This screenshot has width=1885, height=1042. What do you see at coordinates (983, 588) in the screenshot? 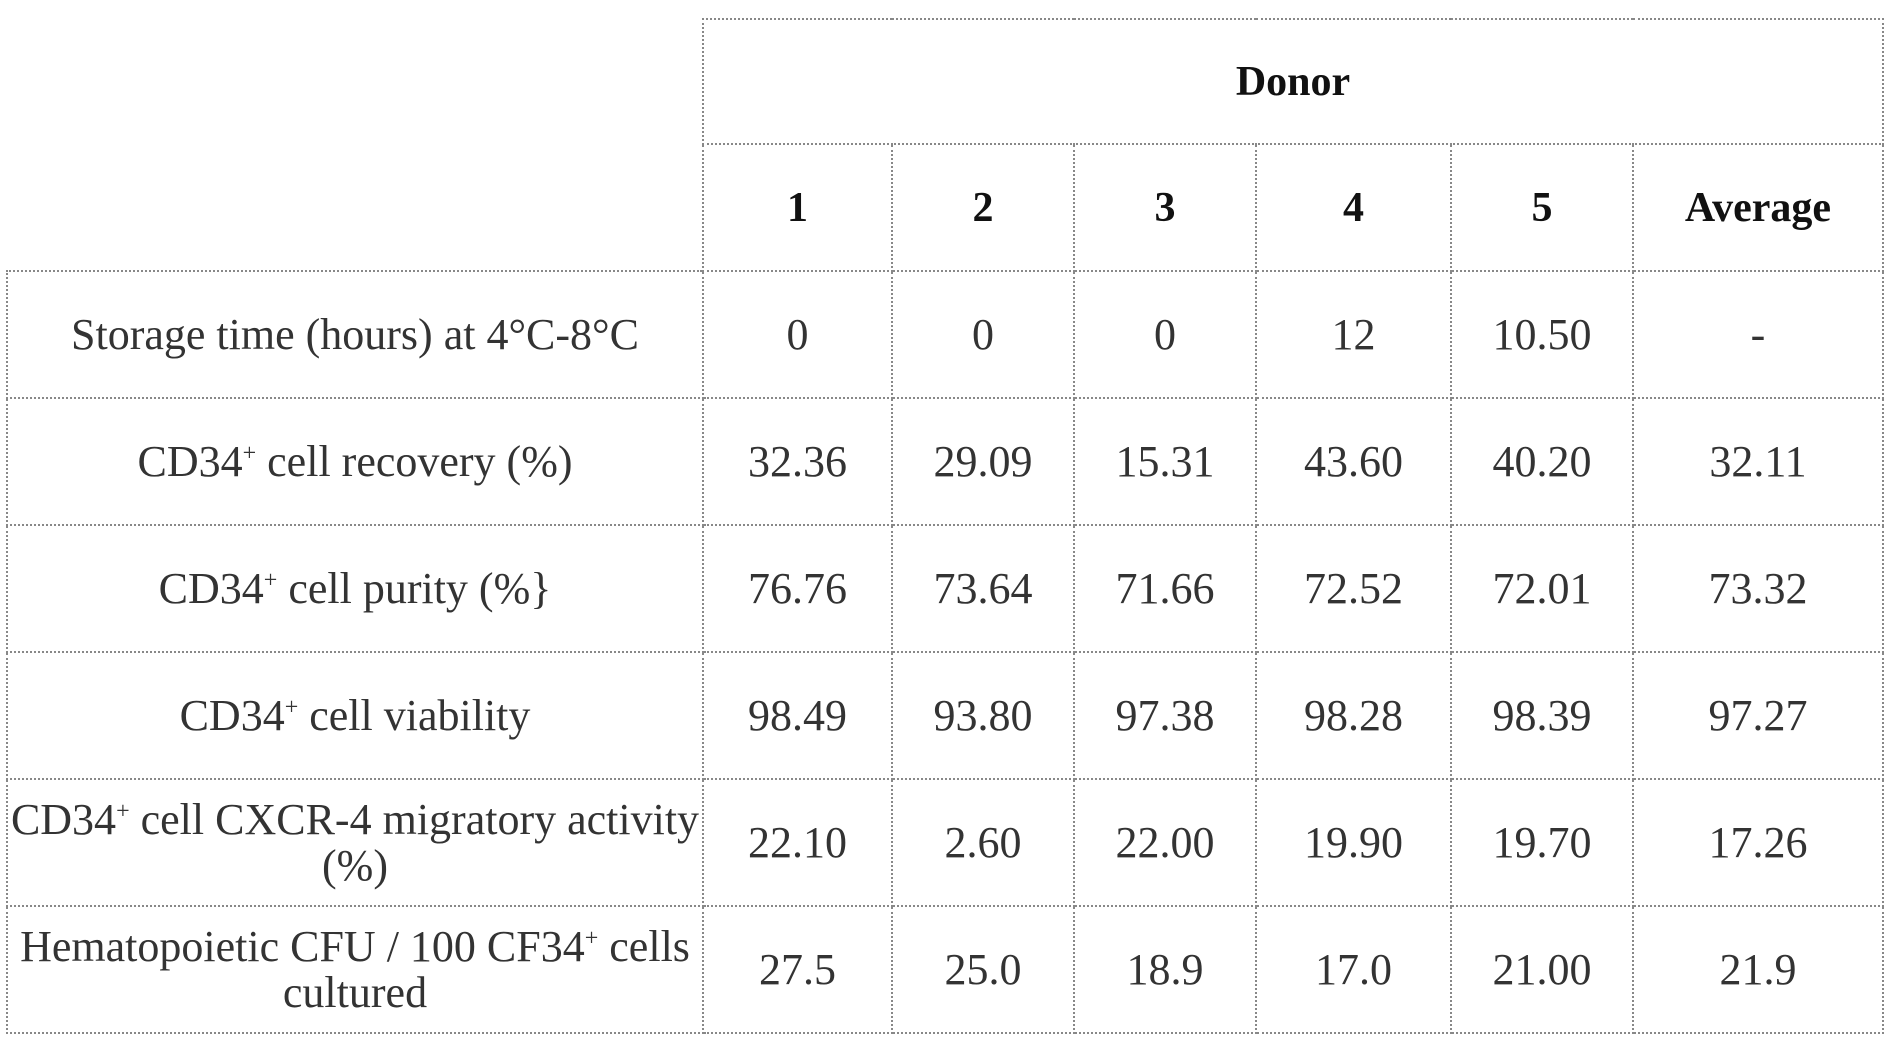
I see `table-cell: 73.64` at bounding box center [983, 588].